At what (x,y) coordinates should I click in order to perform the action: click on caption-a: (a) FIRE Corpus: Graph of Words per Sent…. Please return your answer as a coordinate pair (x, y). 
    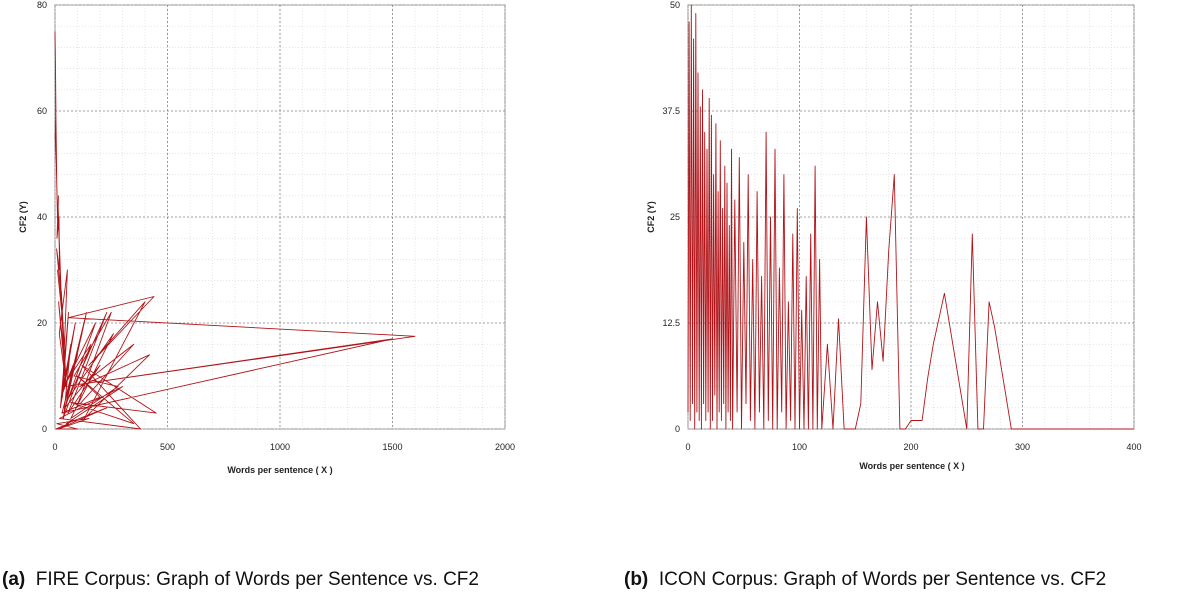
    Looking at the image, I should click on (240, 580).